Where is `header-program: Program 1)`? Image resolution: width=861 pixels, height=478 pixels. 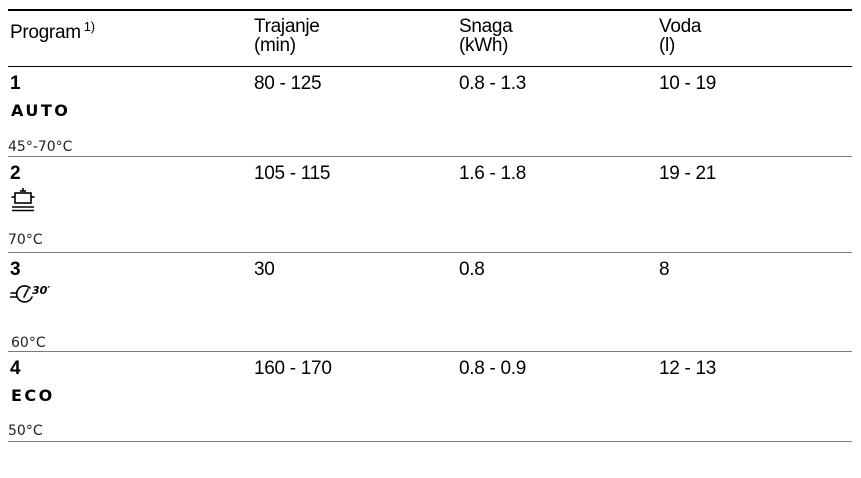 header-program: Program 1) is located at coordinates (130, 38).